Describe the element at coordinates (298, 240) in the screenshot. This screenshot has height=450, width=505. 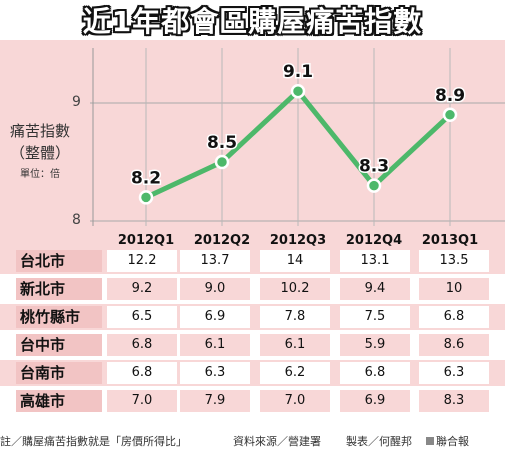
I see `x-tick-label: 2012Q3` at that location.